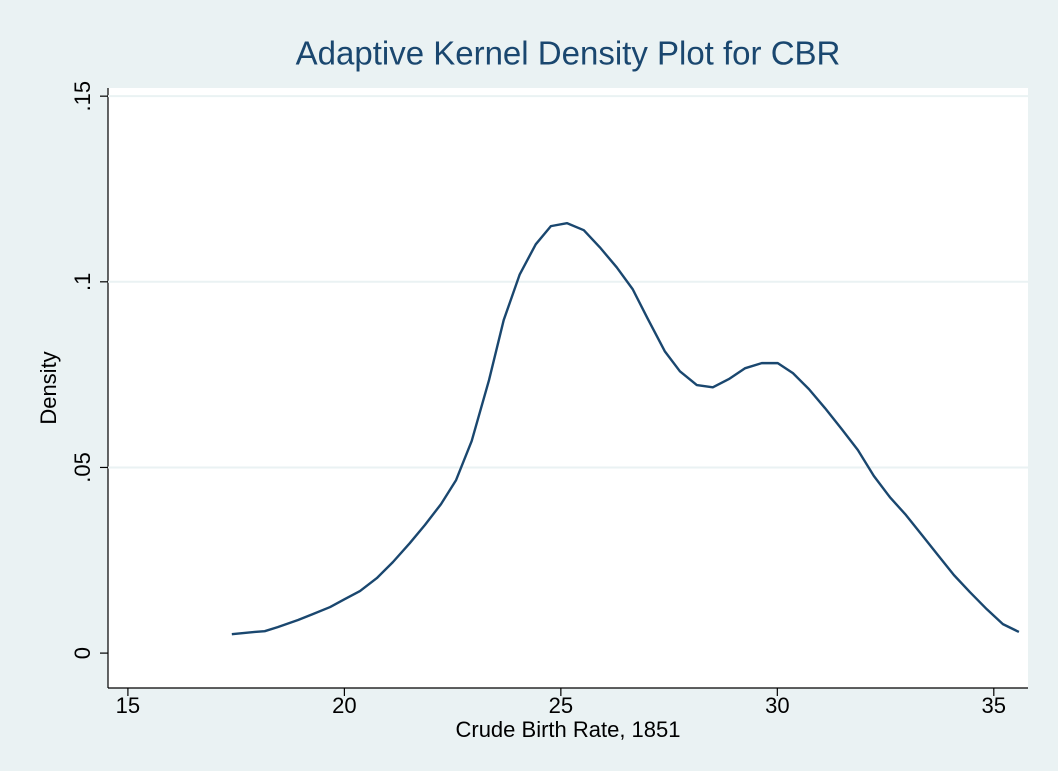  What do you see at coordinates (82, 467) in the screenshot?
I see `y-tick-label: .05` at bounding box center [82, 467].